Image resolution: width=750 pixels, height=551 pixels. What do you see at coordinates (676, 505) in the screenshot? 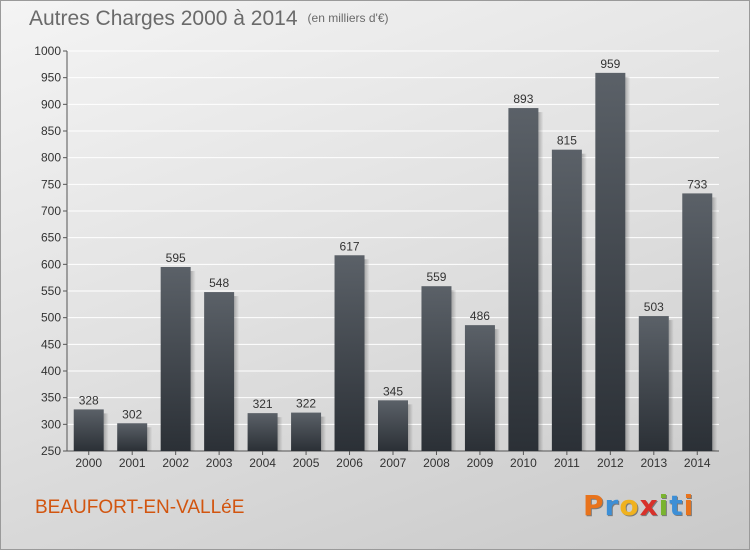
I see `logo-letter: t` at bounding box center [676, 505].